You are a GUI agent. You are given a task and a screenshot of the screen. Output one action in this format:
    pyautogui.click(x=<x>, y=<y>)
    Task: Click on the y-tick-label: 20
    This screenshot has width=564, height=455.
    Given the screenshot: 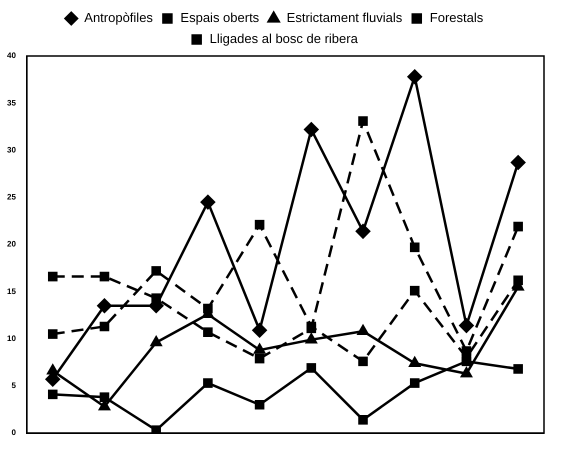 What is the action you would take?
    pyautogui.click(x=11, y=244)
    